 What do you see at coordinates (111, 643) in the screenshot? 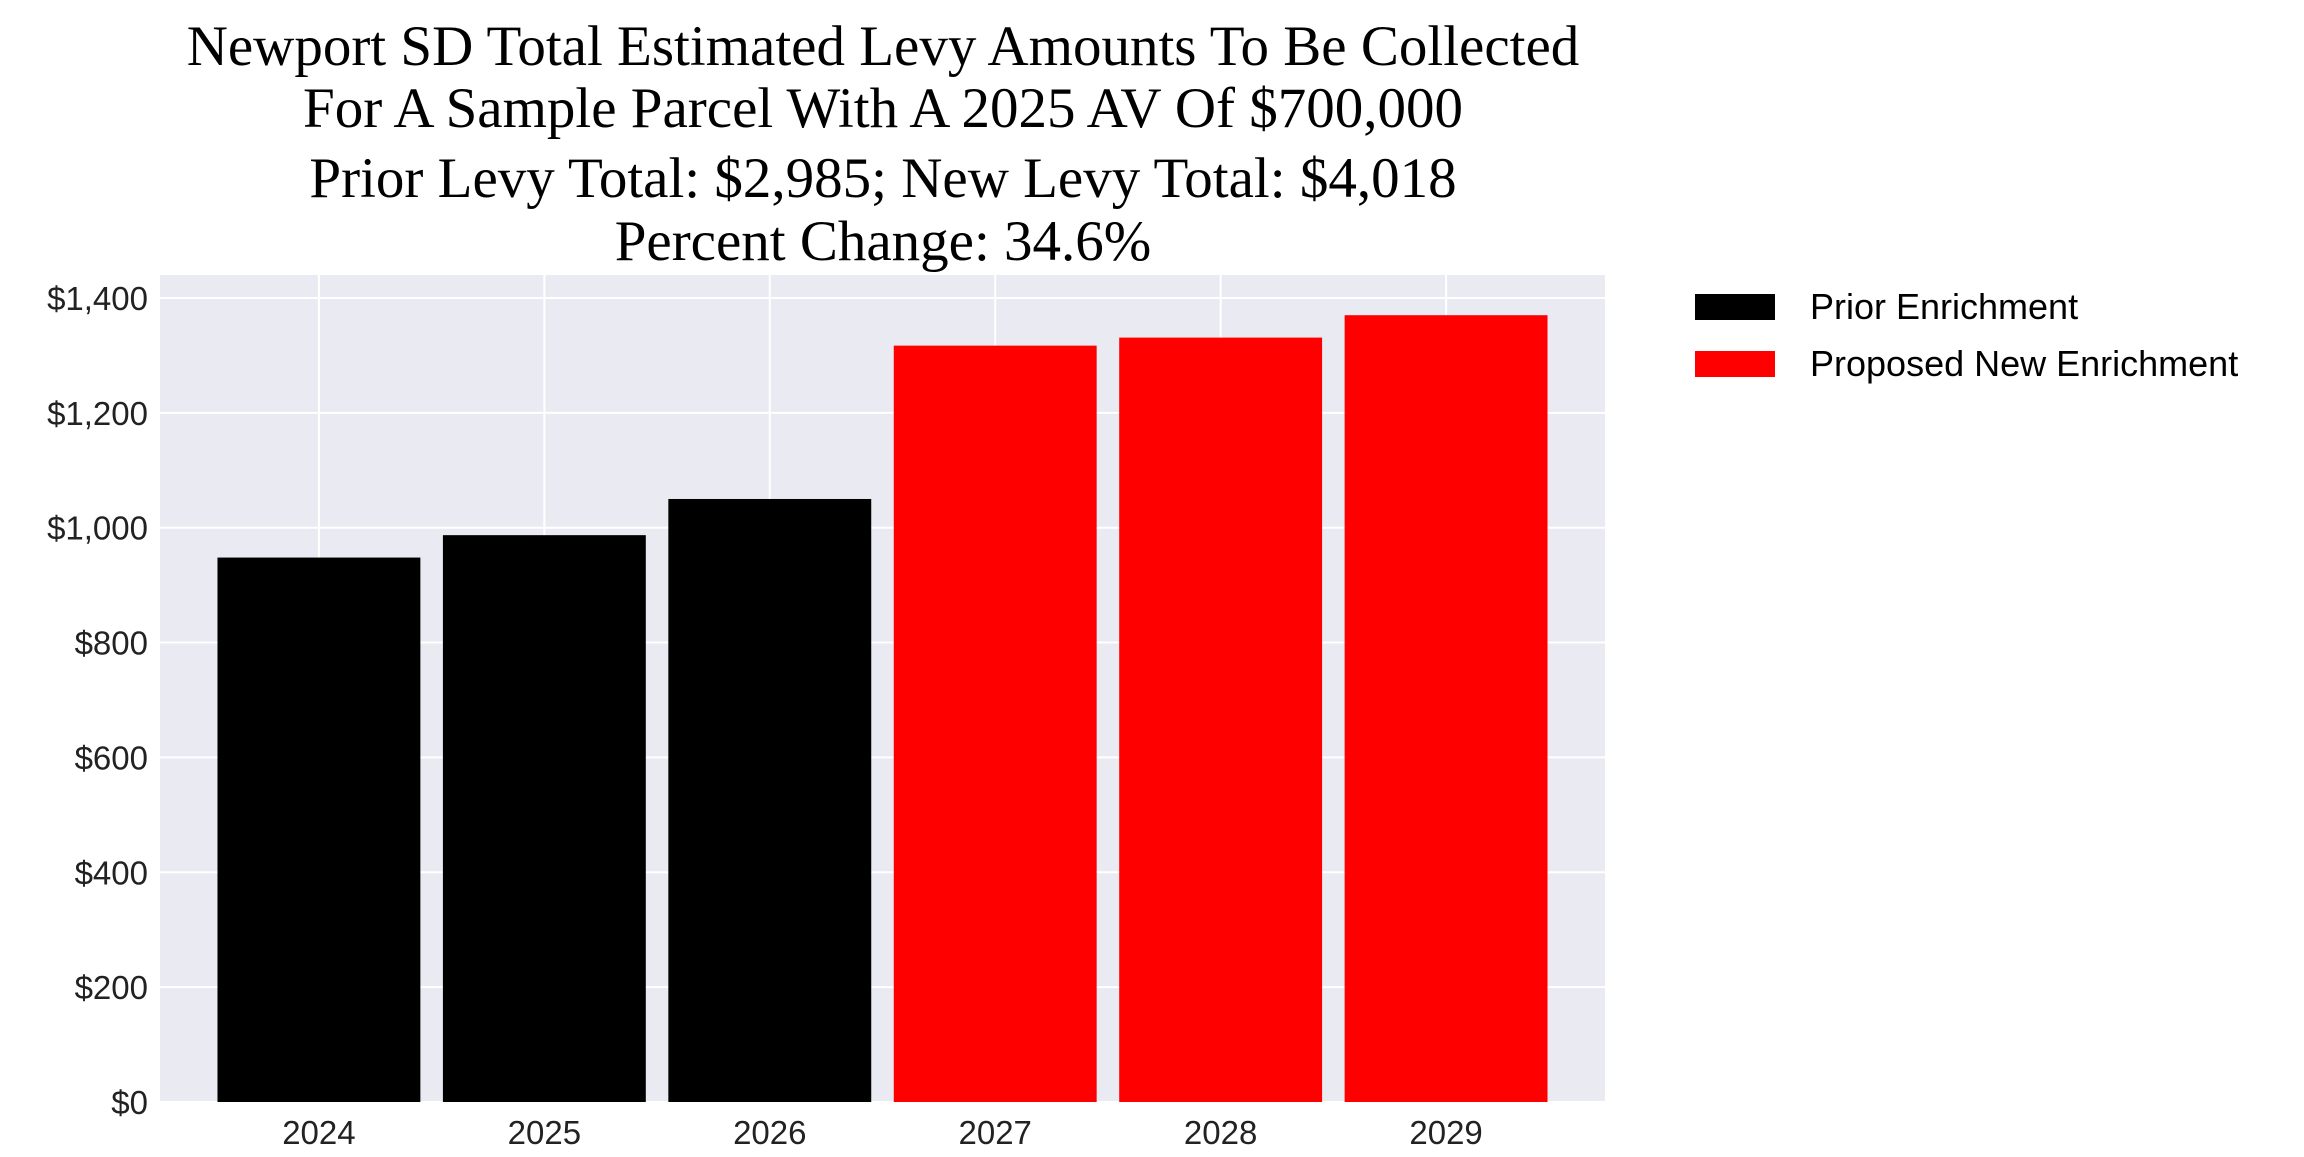
I see `y-tick-label: $800` at bounding box center [111, 643].